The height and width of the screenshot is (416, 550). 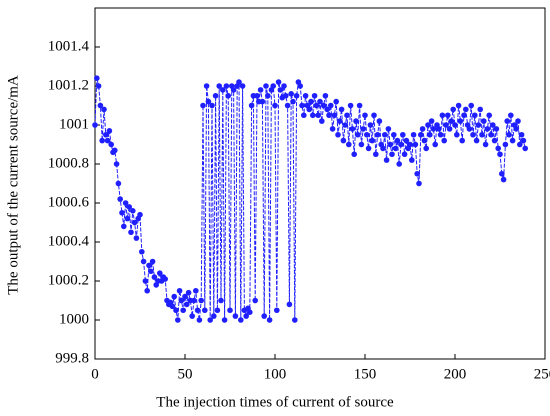 I want to click on y-tick-label: 1000.8, so click(x=68, y=163).